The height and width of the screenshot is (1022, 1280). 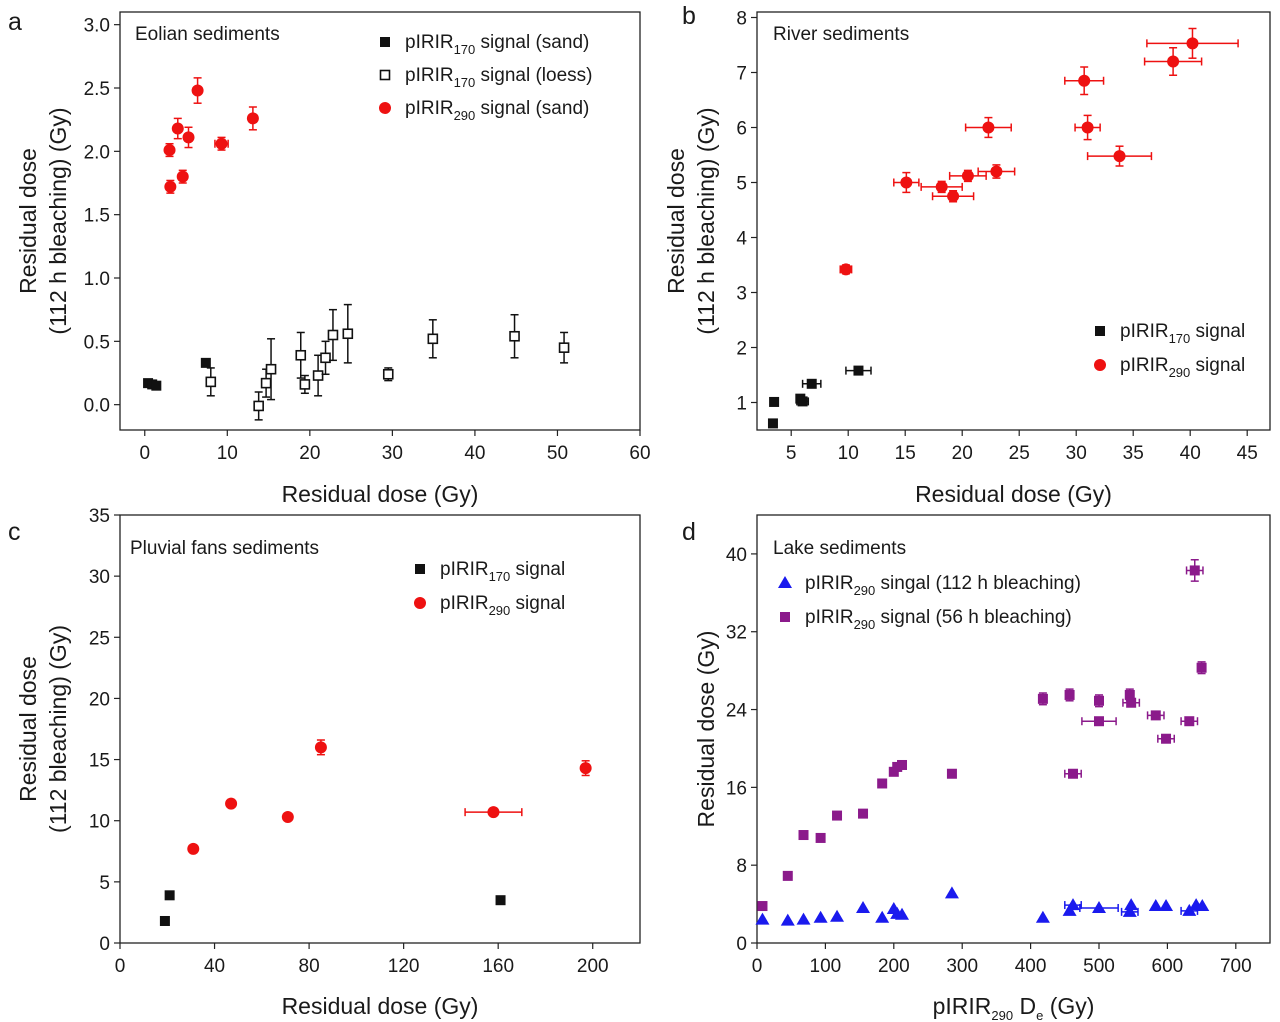 What do you see at coordinates (99, 638) in the screenshot?
I see `y-tick-label: 25` at bounding box center [99, 638].